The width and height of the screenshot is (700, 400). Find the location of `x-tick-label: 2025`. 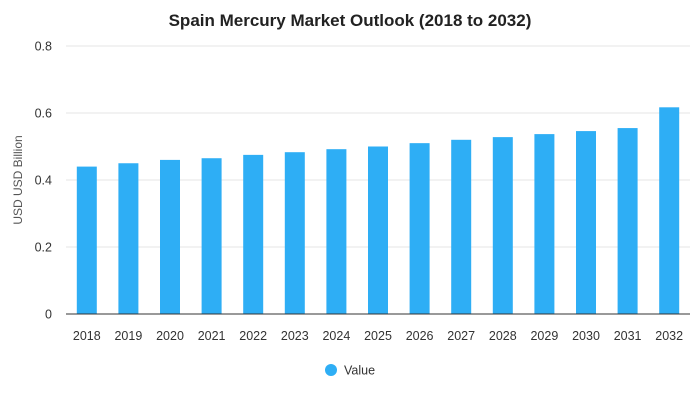

x-tick-label: 2025 is located at coordinates (378, 336).